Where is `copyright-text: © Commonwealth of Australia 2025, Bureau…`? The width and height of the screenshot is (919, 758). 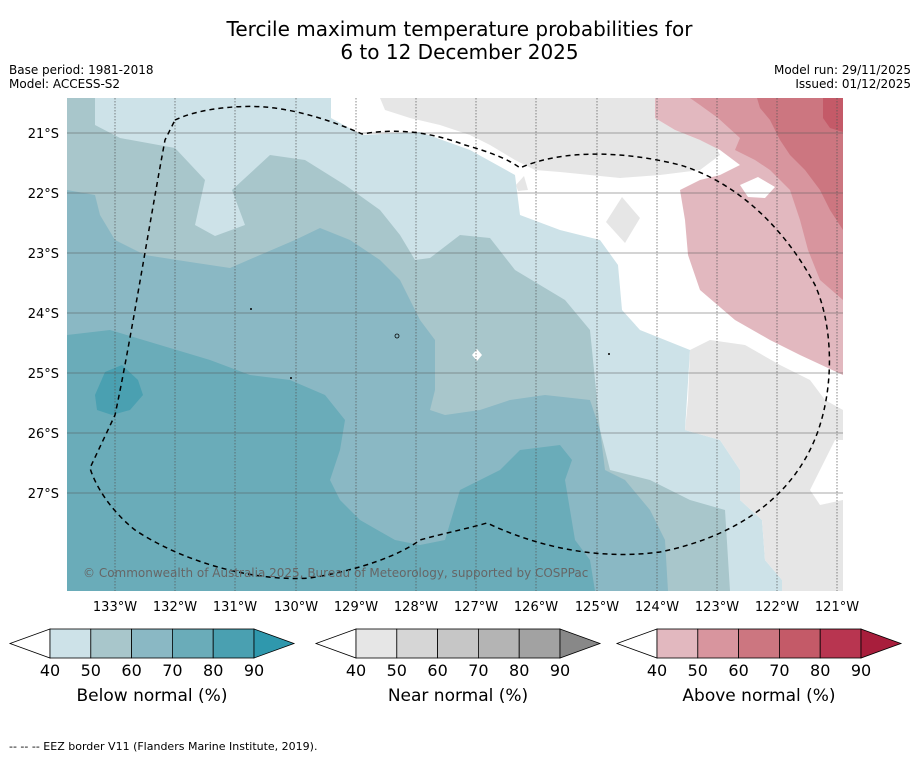 copyright-text: © Commonwealth of Australia 2025, Bureau… is located at coordinates (335, 573).